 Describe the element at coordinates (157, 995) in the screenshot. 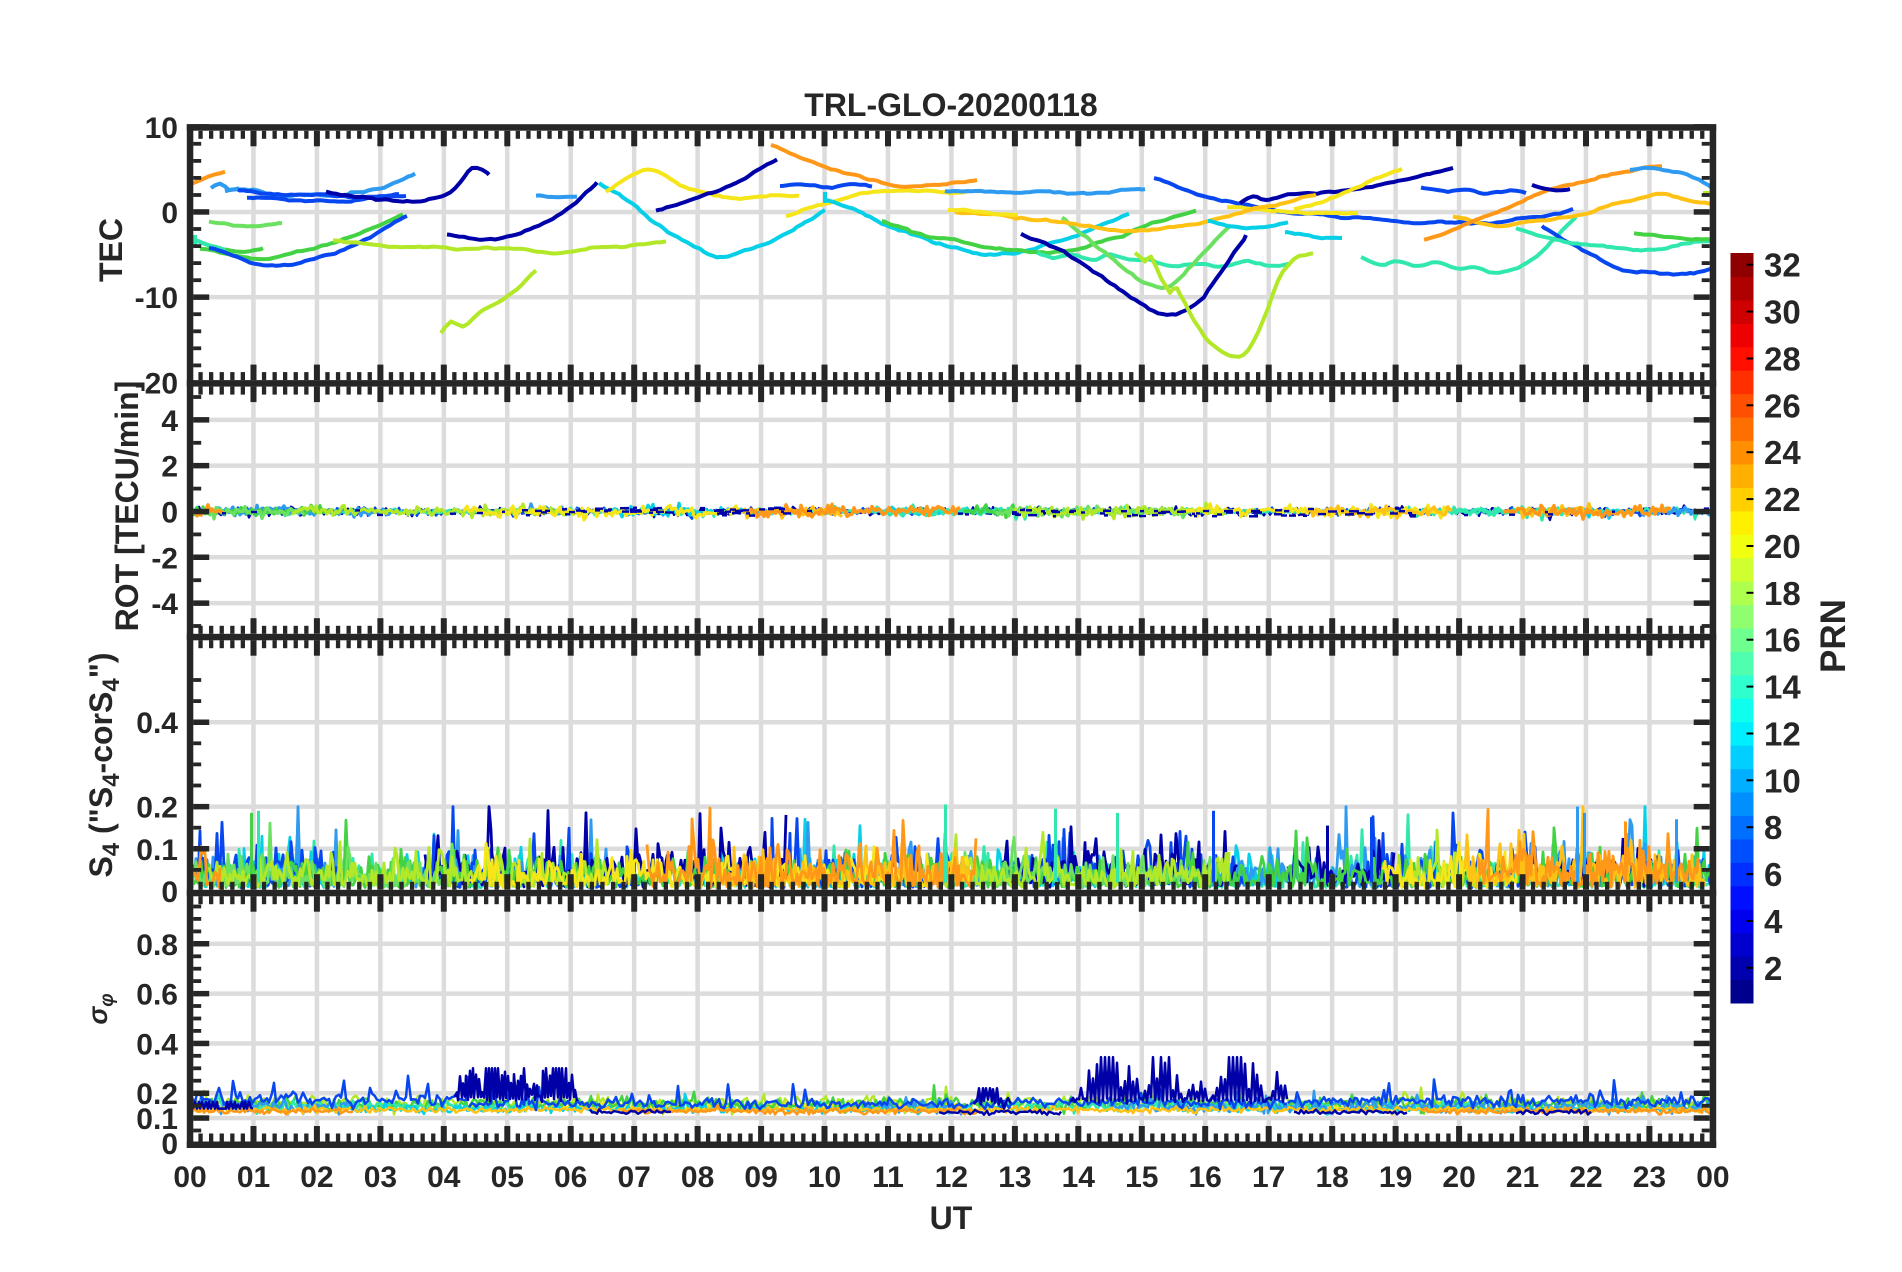

I see `svg-text: 0.6` at that location.